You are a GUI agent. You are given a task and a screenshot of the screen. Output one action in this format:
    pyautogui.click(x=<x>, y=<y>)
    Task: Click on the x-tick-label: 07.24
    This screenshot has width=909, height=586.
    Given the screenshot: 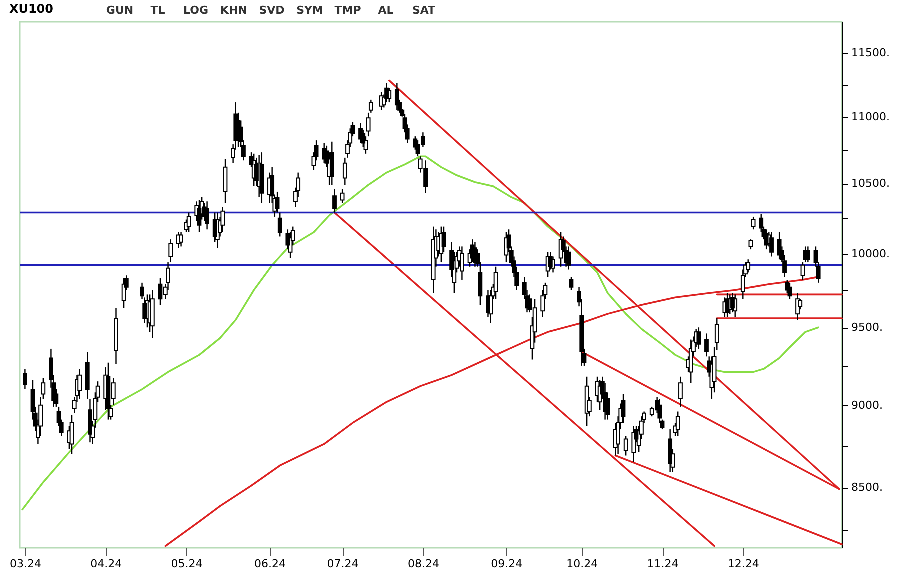 What is the action you would take?
    pyautogui.click(x=343, y=564)
    